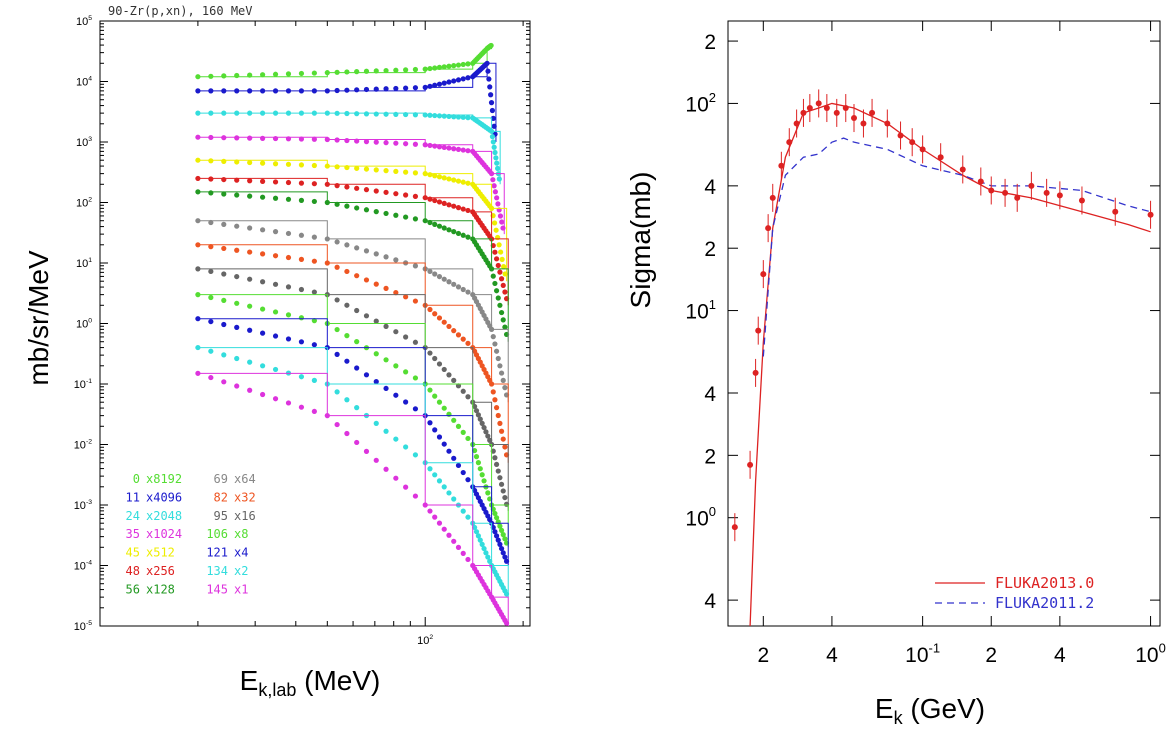 Image resolution: width=1166 pixels, height=734 pixels. What do you see at coordinates (90, 321) in the screenshot?
I see `left-y-tick-label-exponent: 0` at bounding box center [90, 321].